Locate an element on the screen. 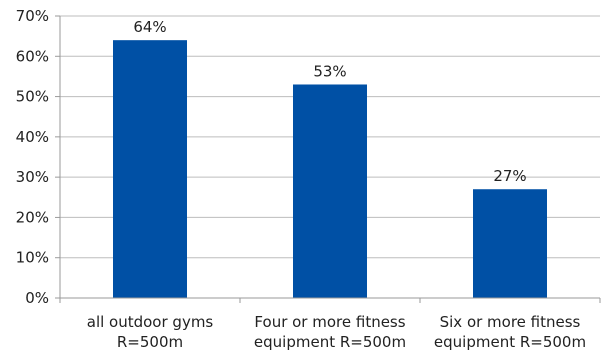  x-category-label-line: Six or more fitness is located at coordinates (510, 322).